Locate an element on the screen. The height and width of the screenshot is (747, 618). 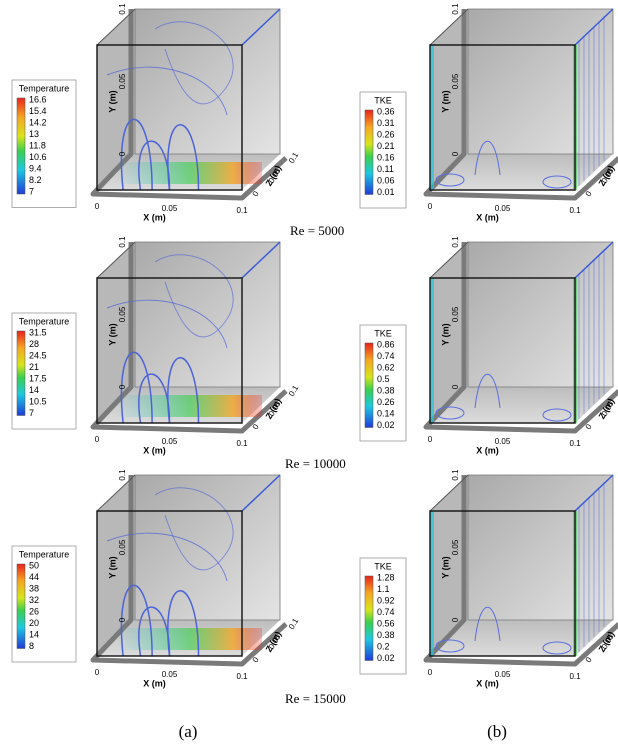
legend-level: 0.14 is located at coordinates (386, 413).